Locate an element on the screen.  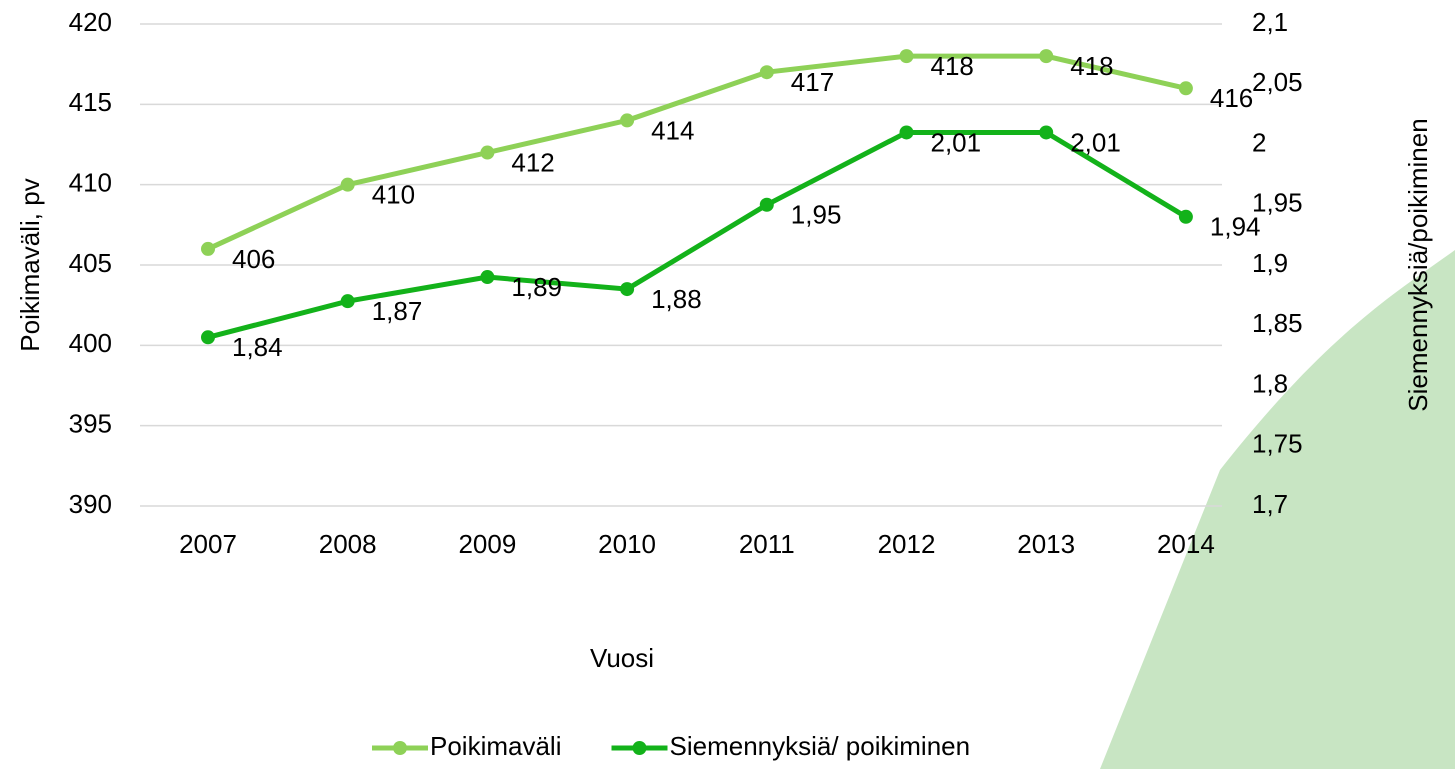
y-tick-label: 420 is located at coordinates (90, 22).